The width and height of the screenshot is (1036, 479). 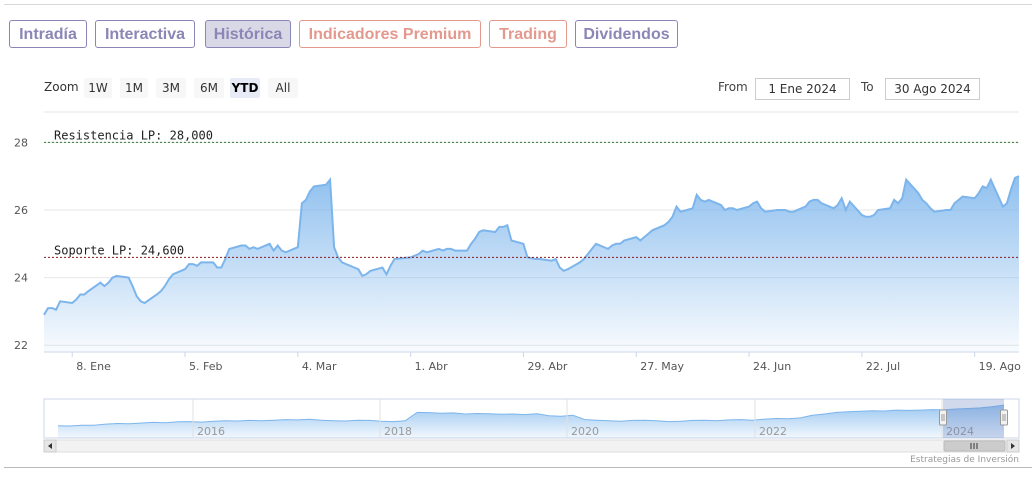 I want to click on tab-historica: Histórica, so click(x=248, y=34).